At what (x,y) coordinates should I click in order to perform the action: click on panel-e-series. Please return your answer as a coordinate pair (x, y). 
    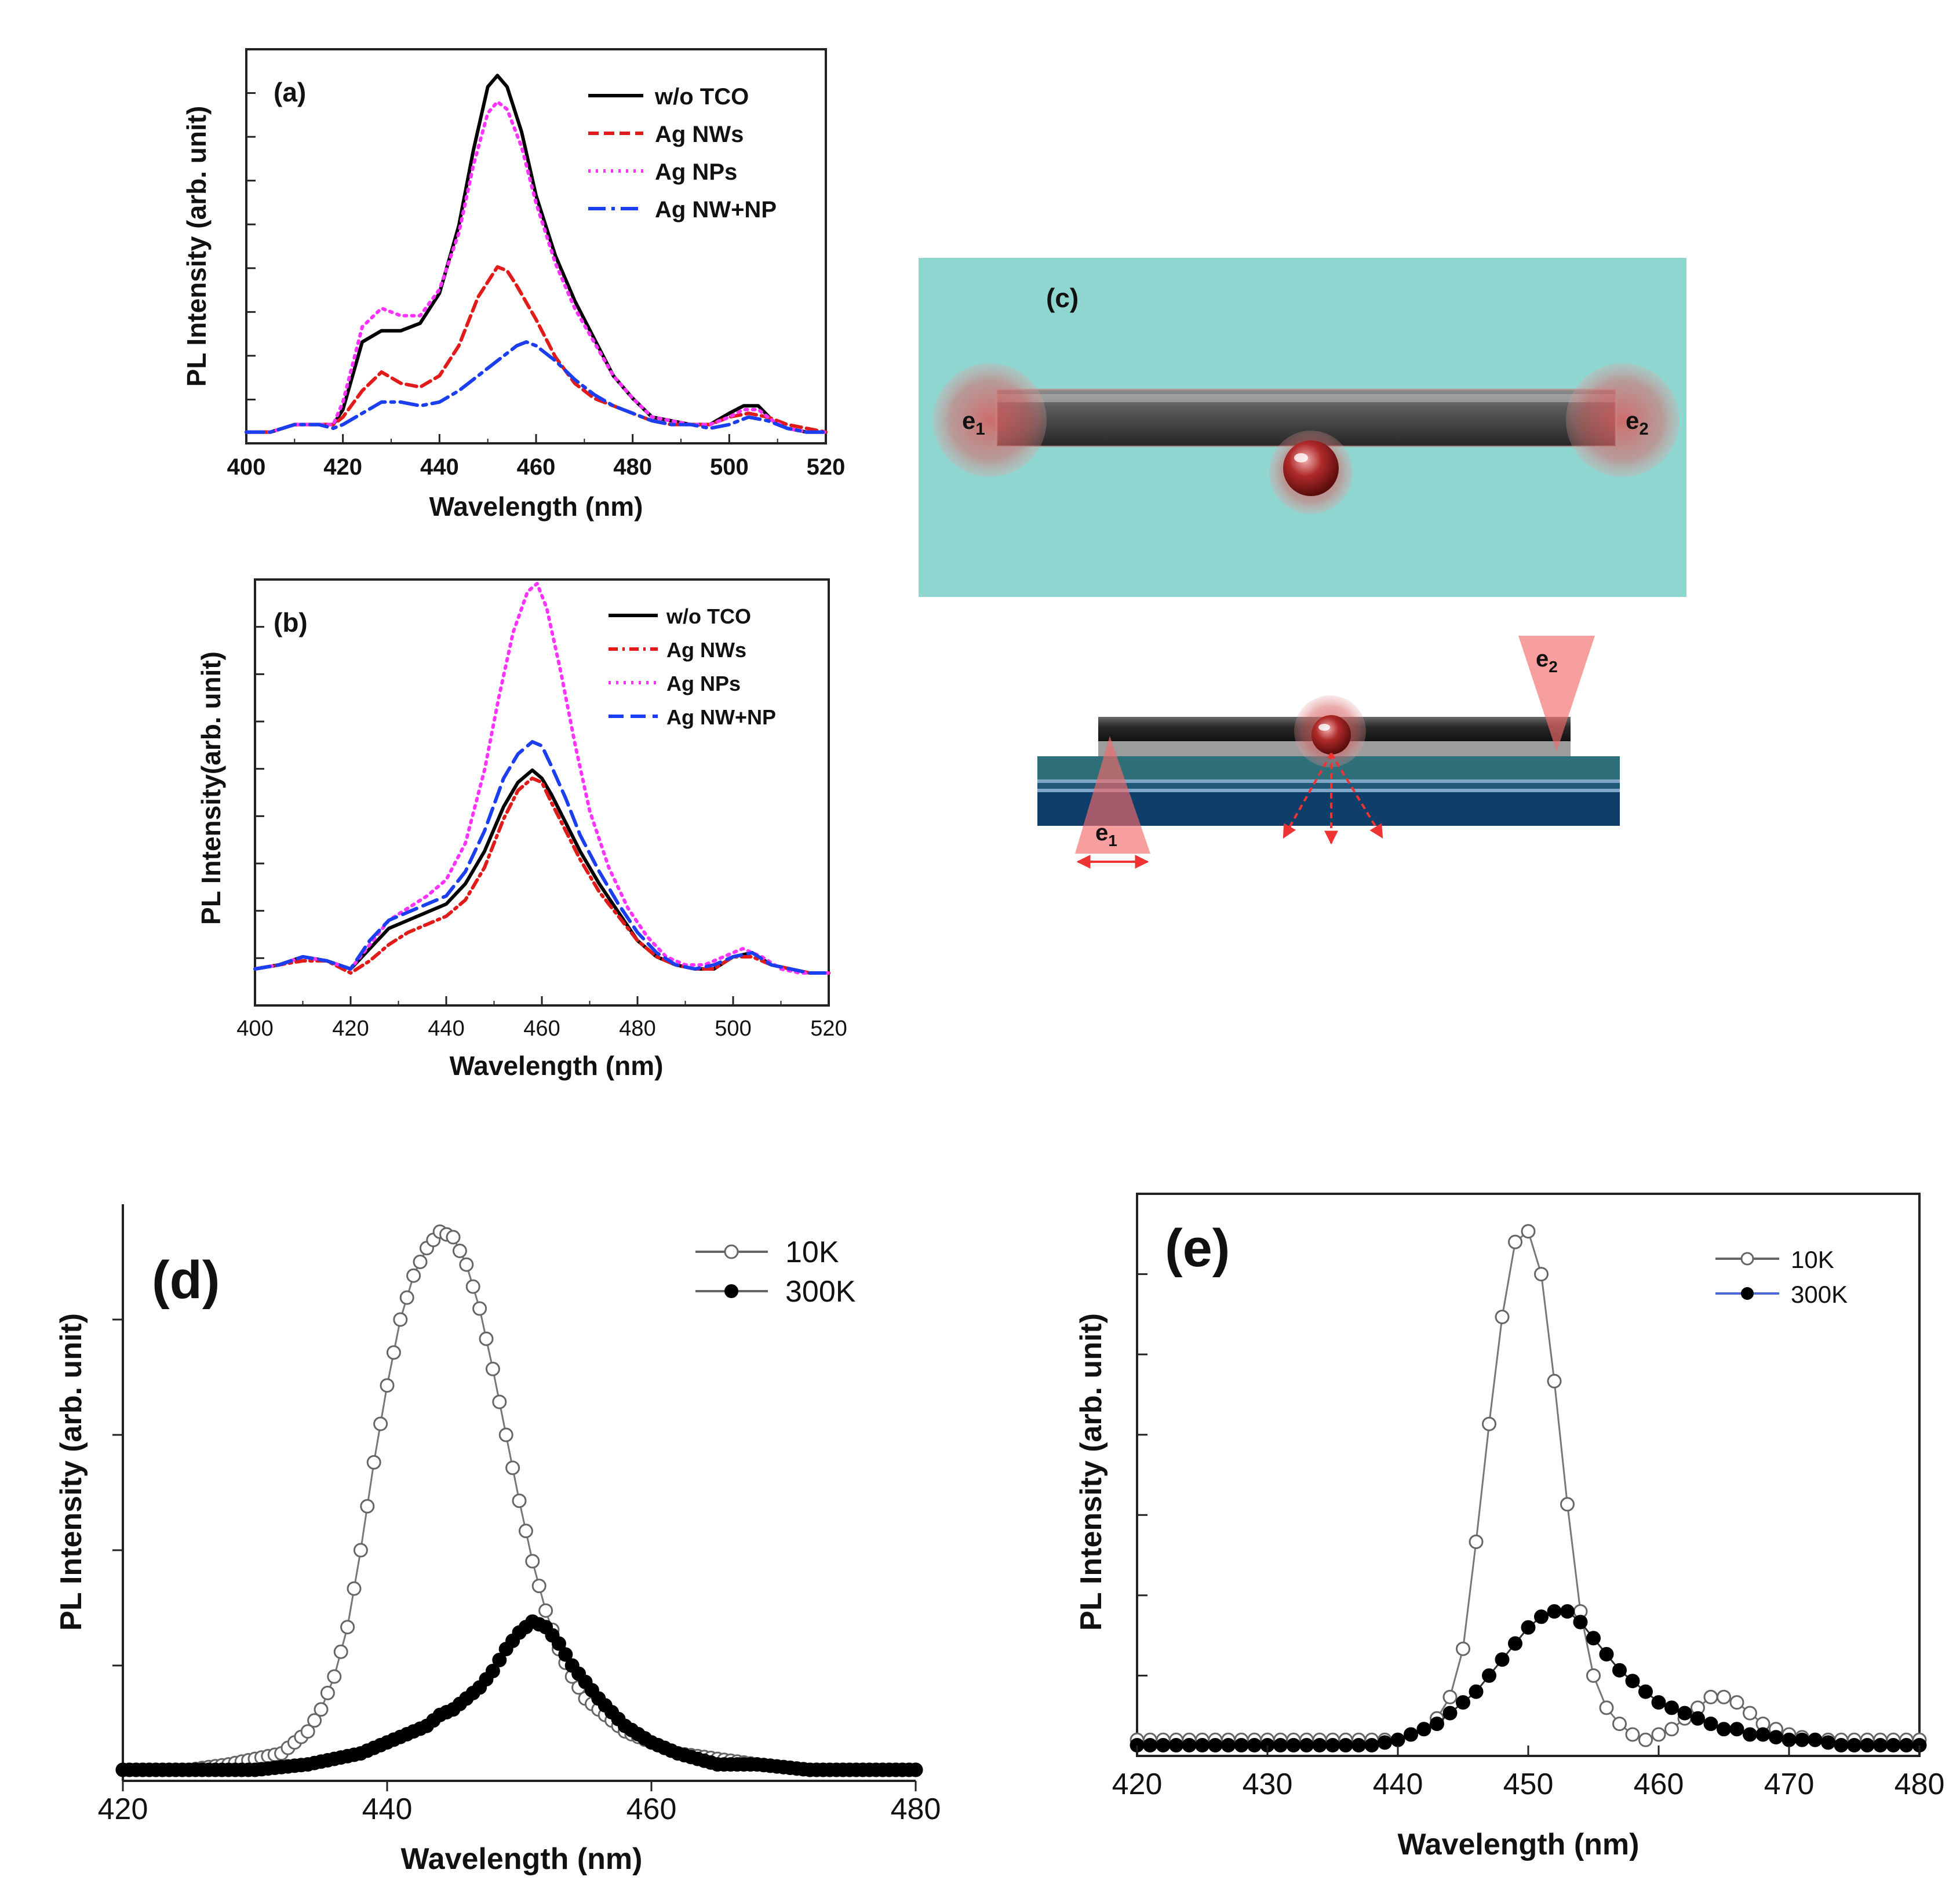
    Looking at the image, I should click on (1528, 1488).